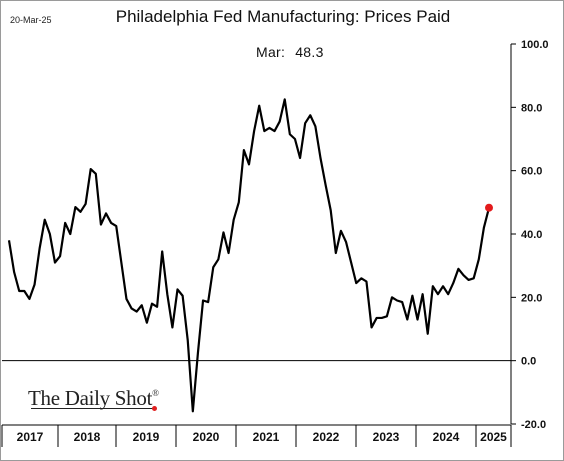 The image size is (564, 461). What do you see at coordinates (290, 52) in the screenshot?
I see `latest-readout: Mar: 48.3` at bounding box center [290, 52].